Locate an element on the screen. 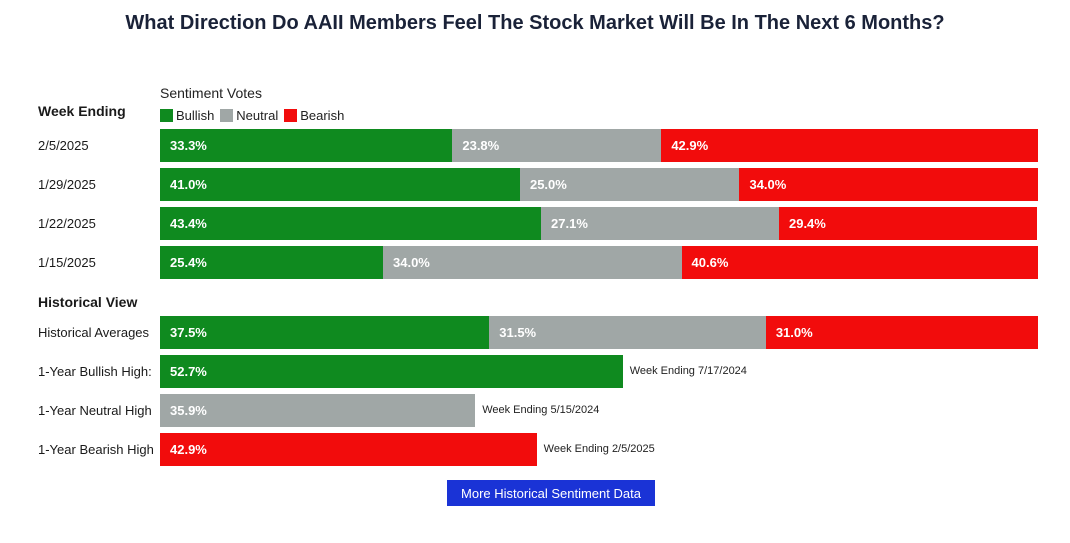  bar-segment-neutral: 25.0% is located at coordinates (629, 184).